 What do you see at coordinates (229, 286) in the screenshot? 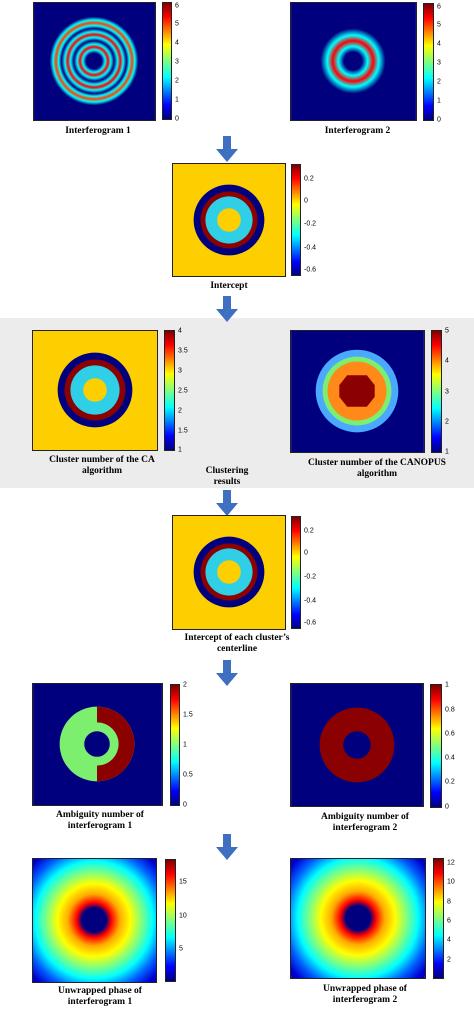
I see `intercept-caption: Intercept` at bounding box center [229, 286].